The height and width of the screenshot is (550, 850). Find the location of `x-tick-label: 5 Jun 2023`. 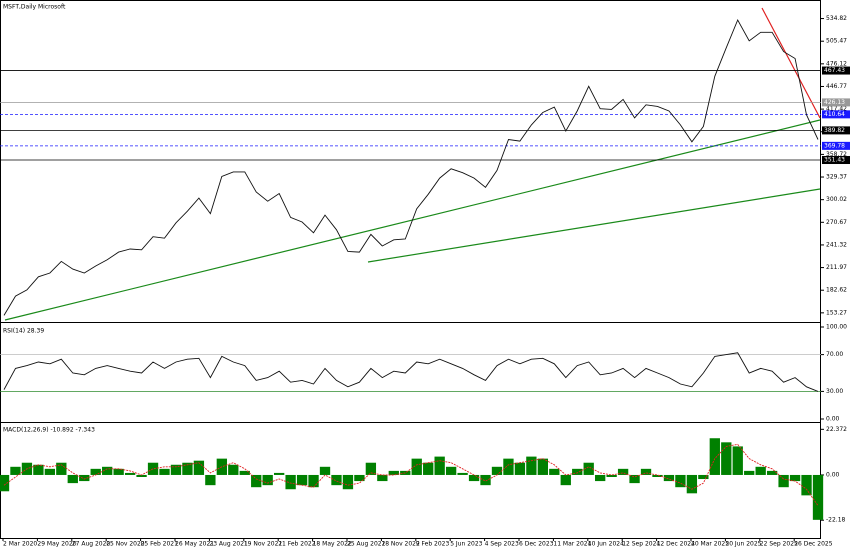

x-tick-label: 5 Jun 2023 is located at coordinates (466, 544).